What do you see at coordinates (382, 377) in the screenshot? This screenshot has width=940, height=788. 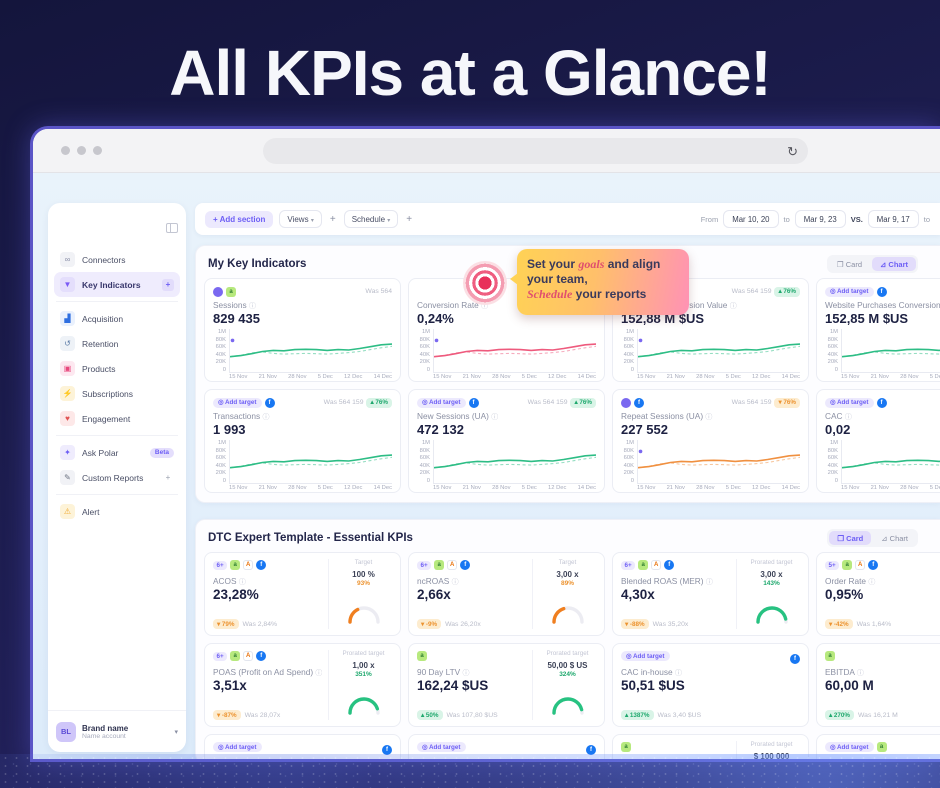 I see `x-tick: 14 Dec` at bounding box center [382, 377].